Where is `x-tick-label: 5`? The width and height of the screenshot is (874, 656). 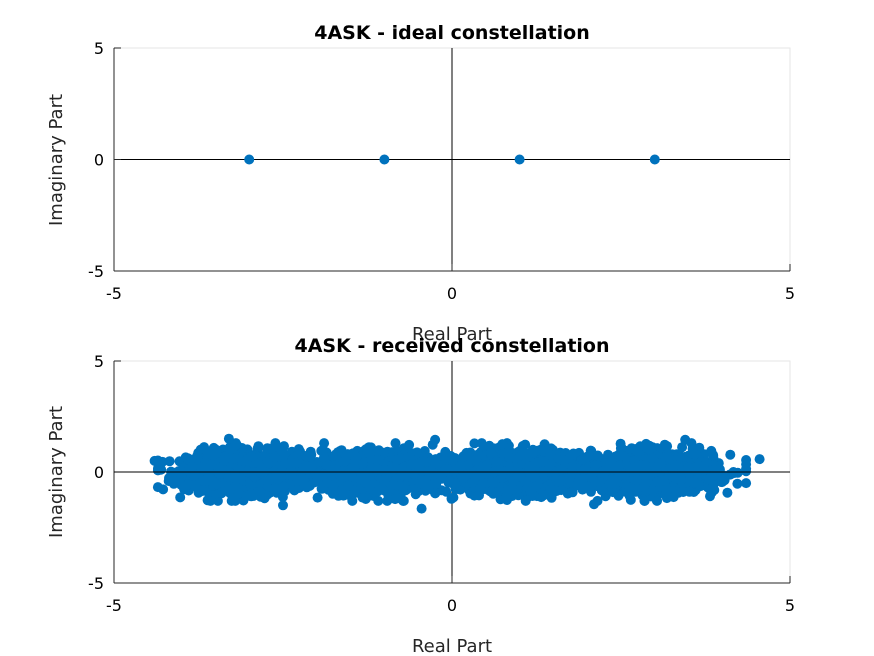 x-tick-label: 5 is located at coordinates (790, 293).